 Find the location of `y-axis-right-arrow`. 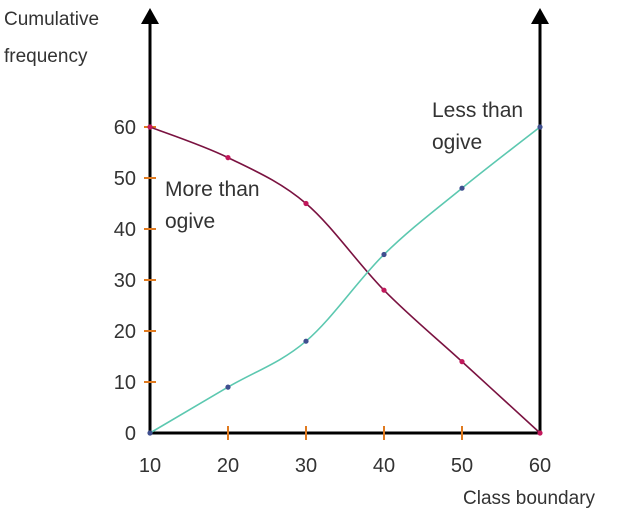

y-axis-right-arrow is located at coordinates (540, 16).